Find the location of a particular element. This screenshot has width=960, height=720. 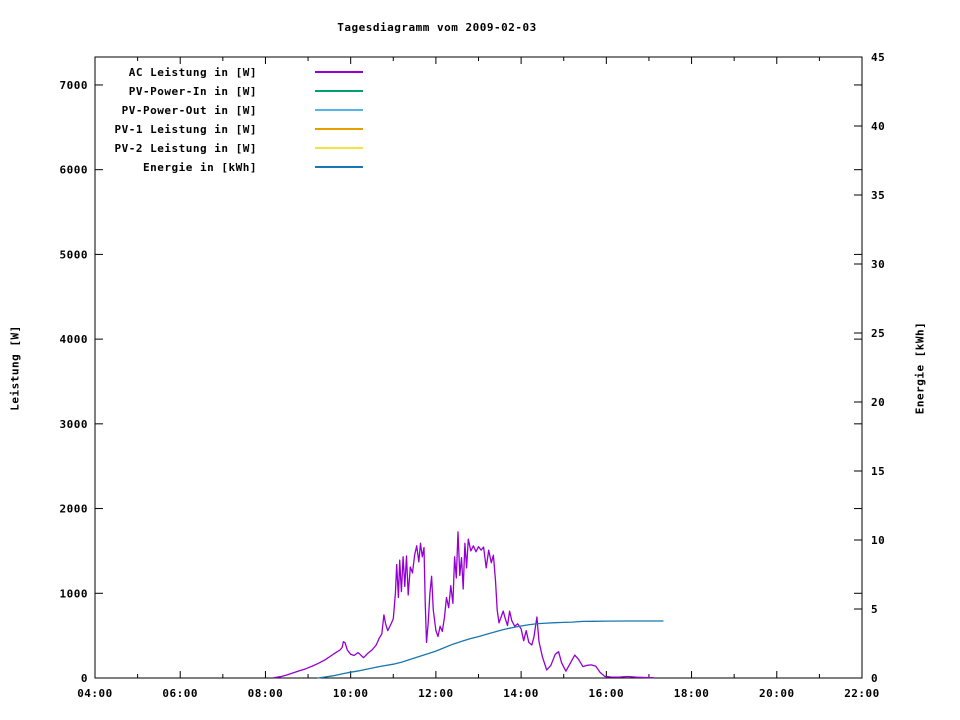

x-tick-label: 16:00 is located at coordinates (607, 693).